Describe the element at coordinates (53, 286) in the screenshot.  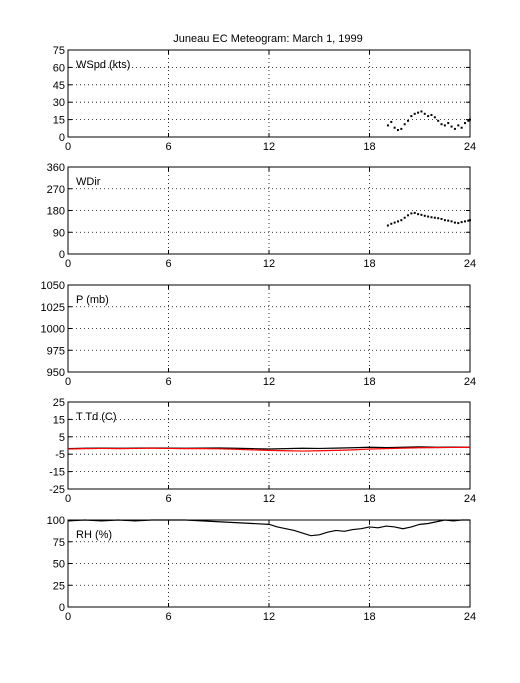
I see `y-tick-label: 1050` at that location.